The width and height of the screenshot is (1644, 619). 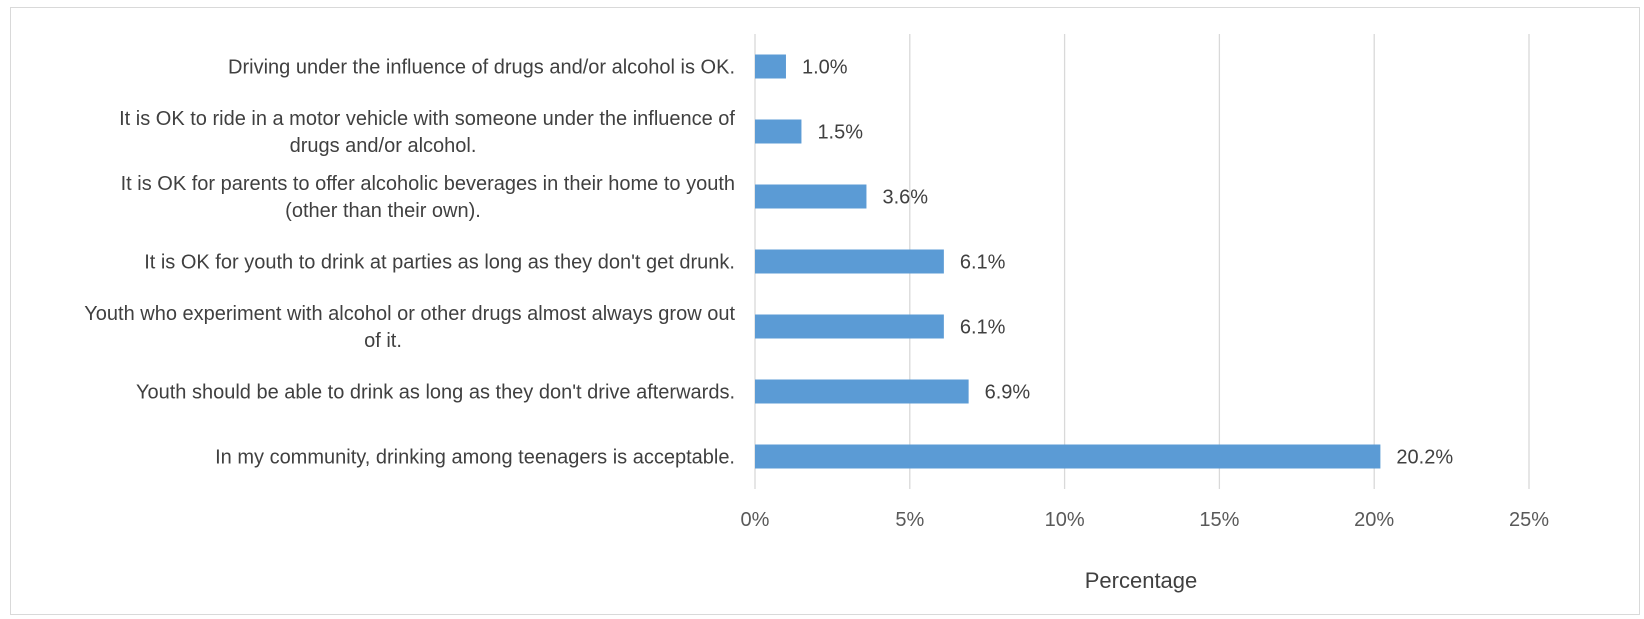 What do you see at coordinates (905, 198) in the screenshot?
I see `data-label: 3.6%` at bounding box center [905, 198].